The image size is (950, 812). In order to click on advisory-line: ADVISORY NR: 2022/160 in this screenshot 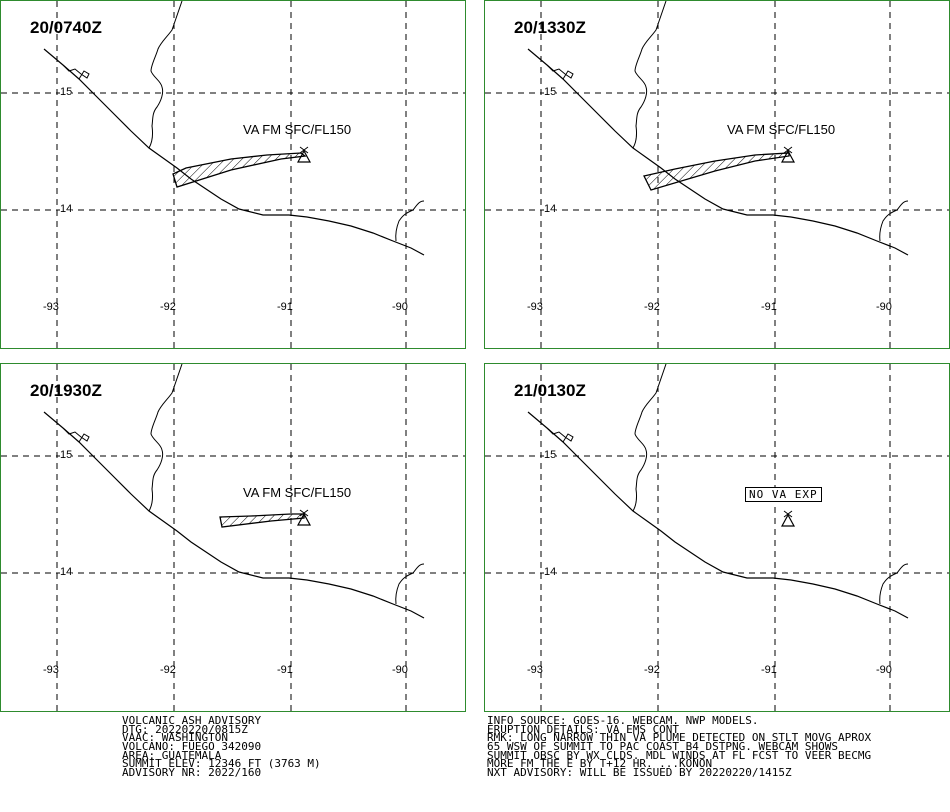, I will do `click(192, 773)`.